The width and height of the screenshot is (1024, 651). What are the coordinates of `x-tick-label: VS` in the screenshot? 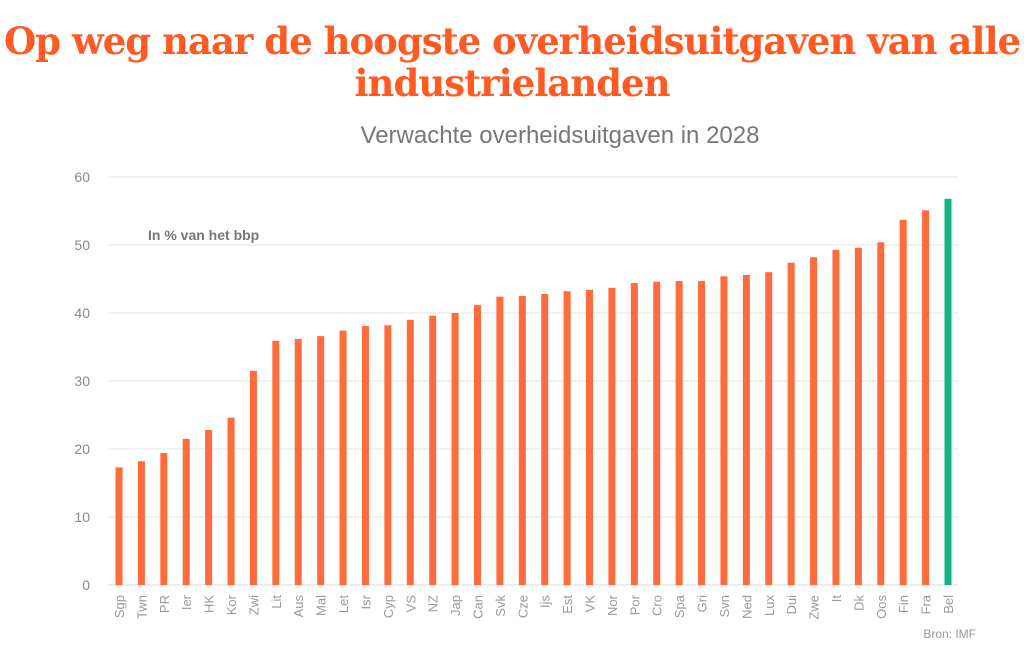 It's located at (410, 604).